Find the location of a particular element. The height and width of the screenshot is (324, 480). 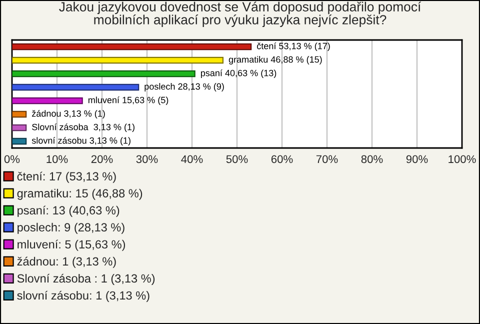

legend-label: žádnou: 1 (3,13 %) is located at coordinates (66, 262).